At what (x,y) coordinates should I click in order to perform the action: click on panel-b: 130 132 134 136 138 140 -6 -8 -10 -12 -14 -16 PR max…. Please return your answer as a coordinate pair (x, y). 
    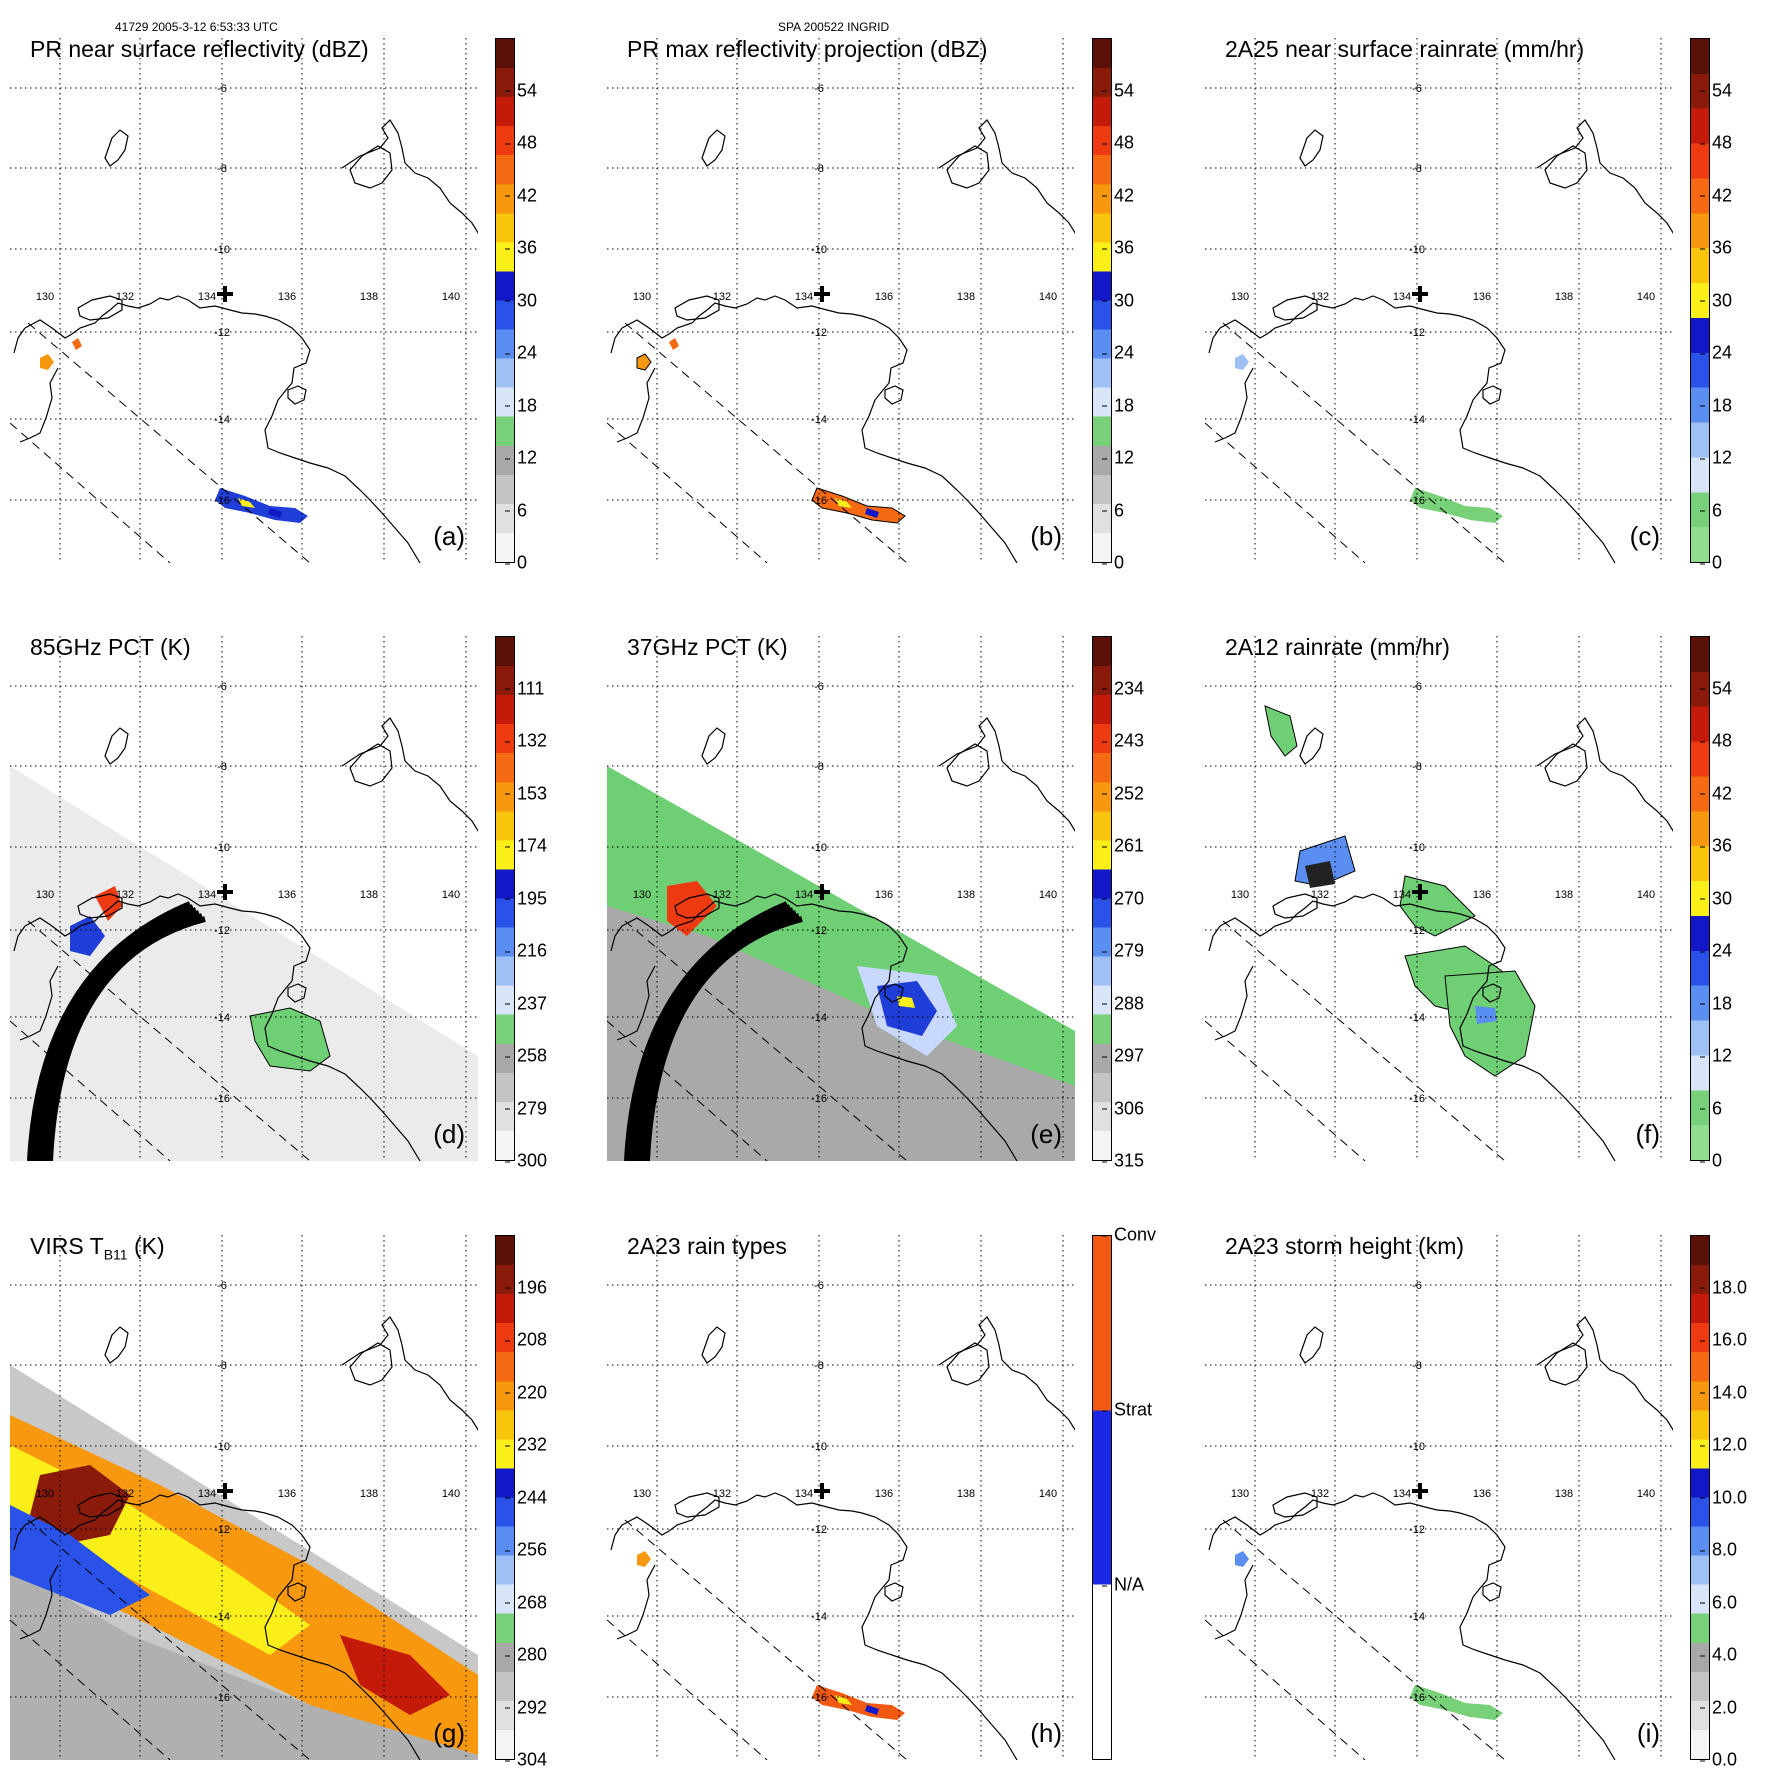
    Looking at the image, I should click on (884, 310).